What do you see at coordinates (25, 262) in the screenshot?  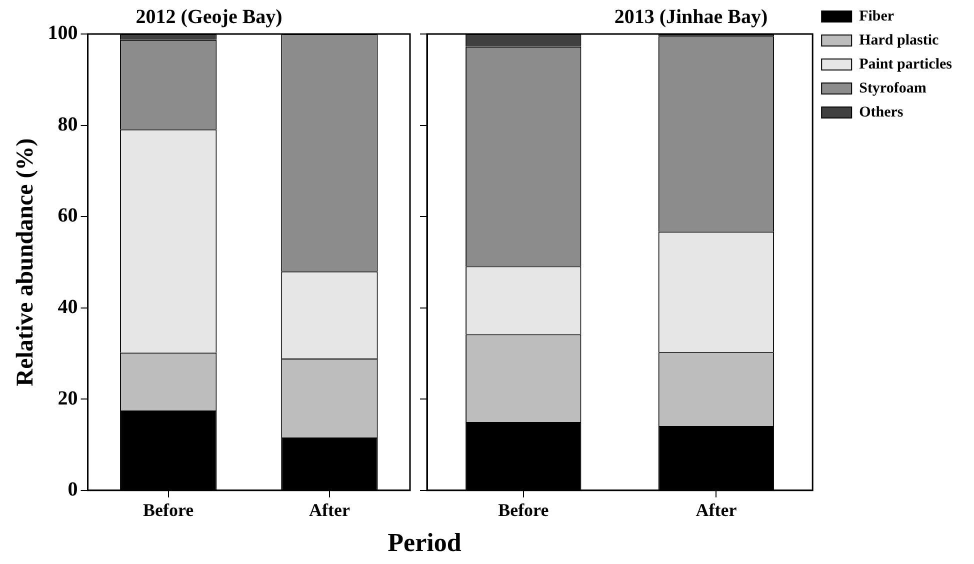 I see `y-axis-title: Relative abundance (%)` at bounding box center [25, 262].